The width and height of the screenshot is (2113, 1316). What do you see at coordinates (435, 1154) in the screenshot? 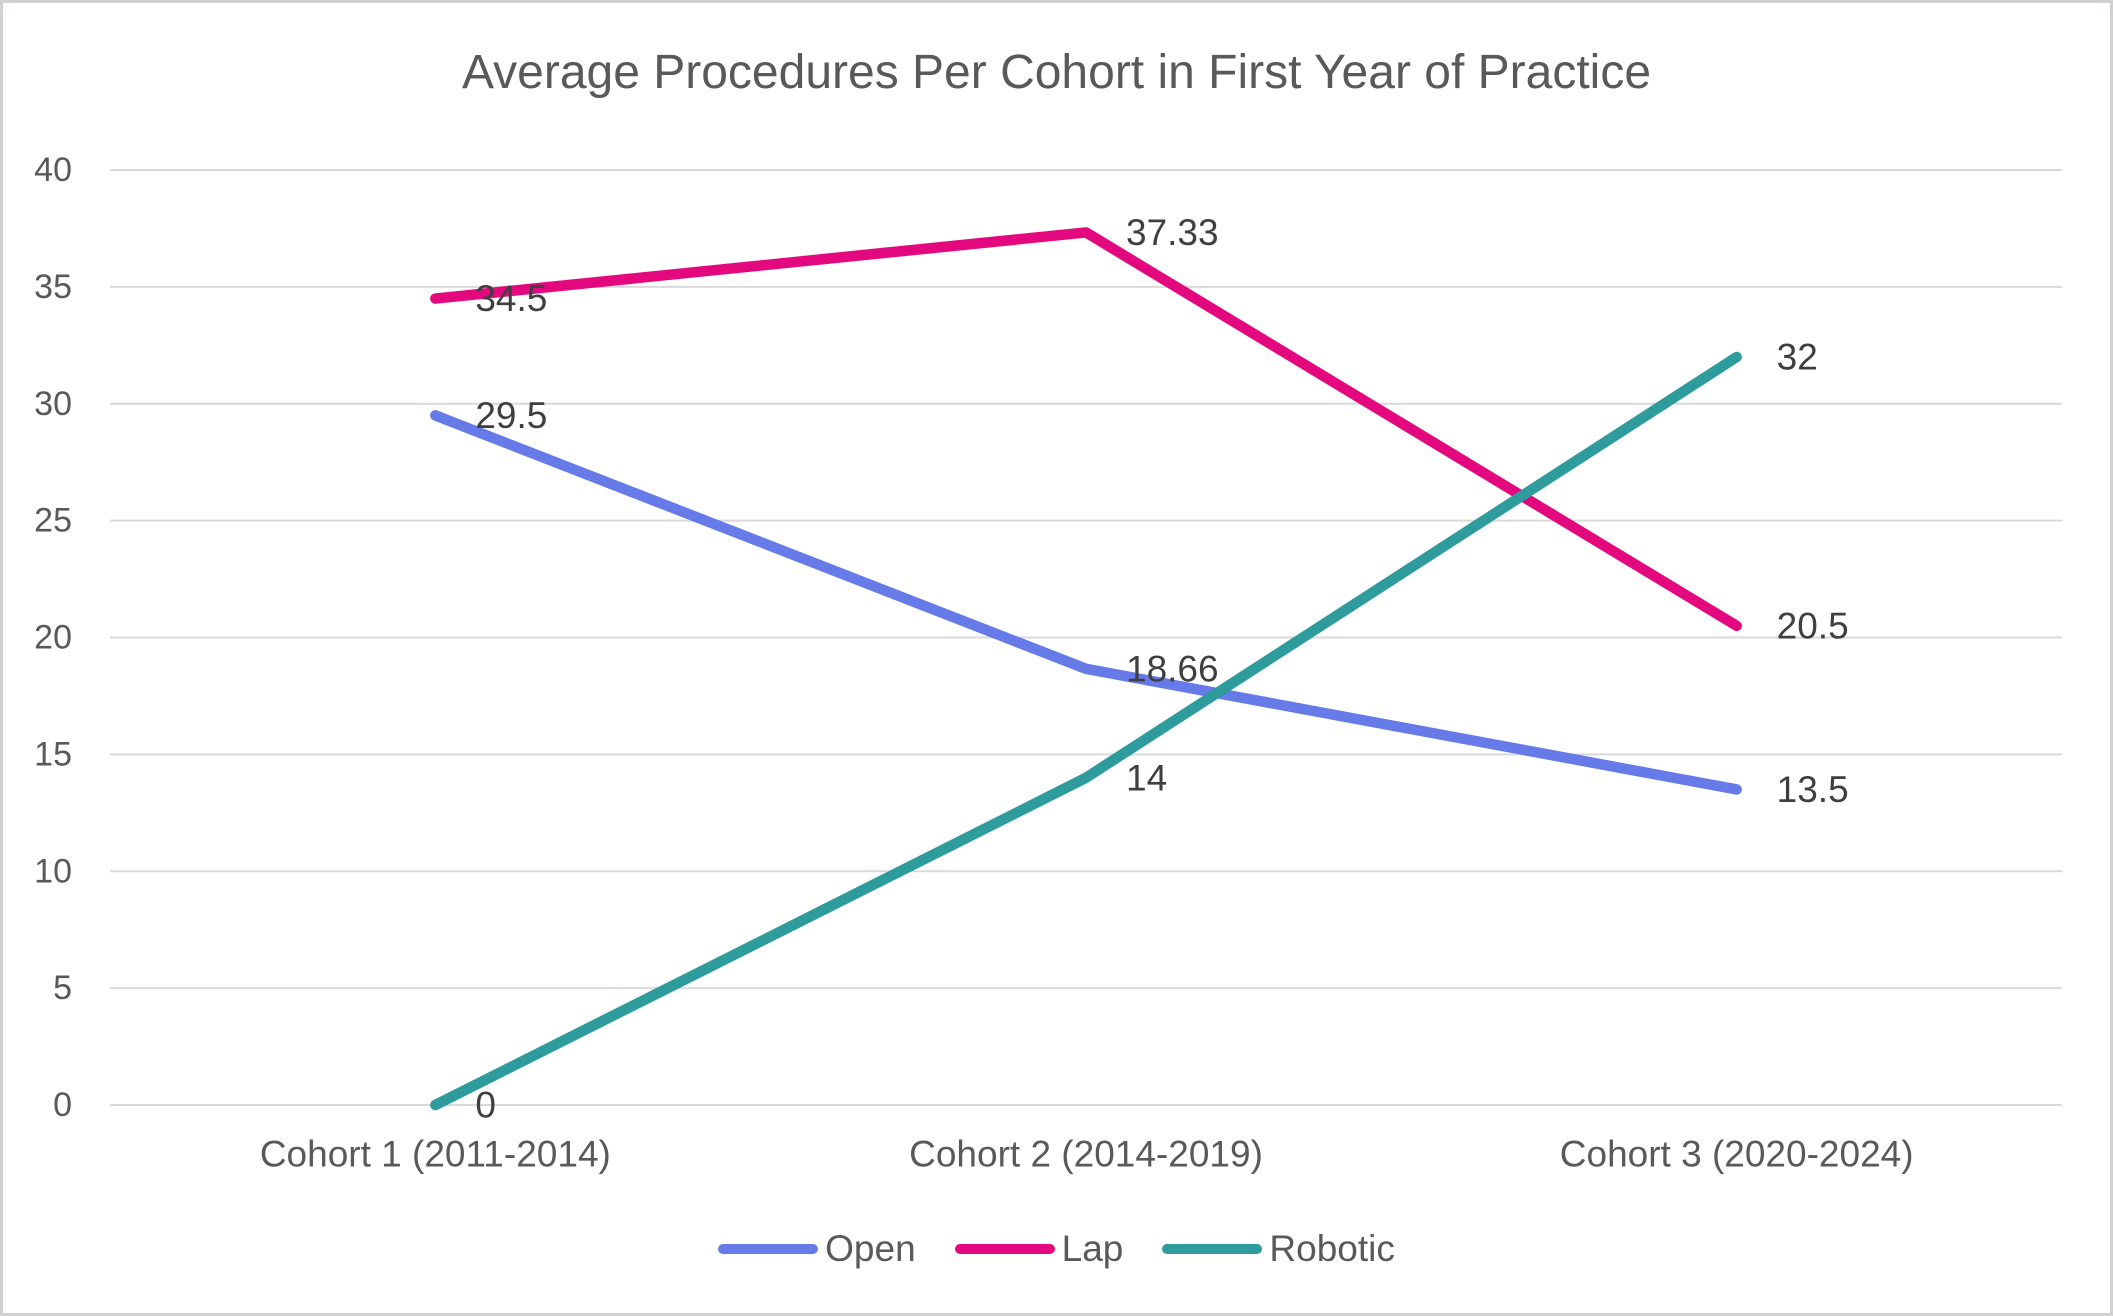
I see `x-axis-category-label: Cohort 1 (2011-2014)` at bounding box center [435, 1154].